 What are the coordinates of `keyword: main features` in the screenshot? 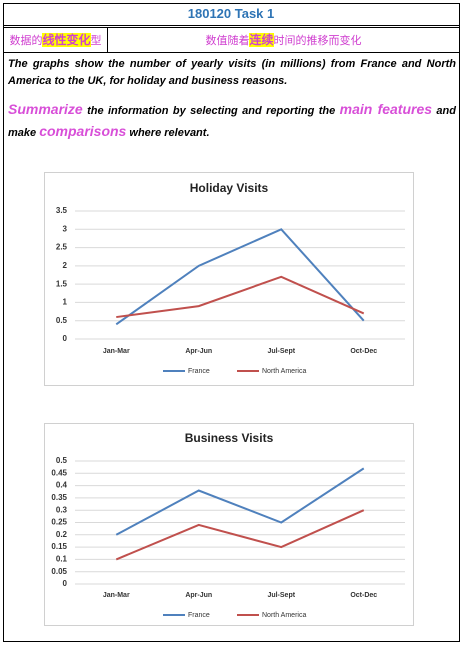 It's located at (386, 109).